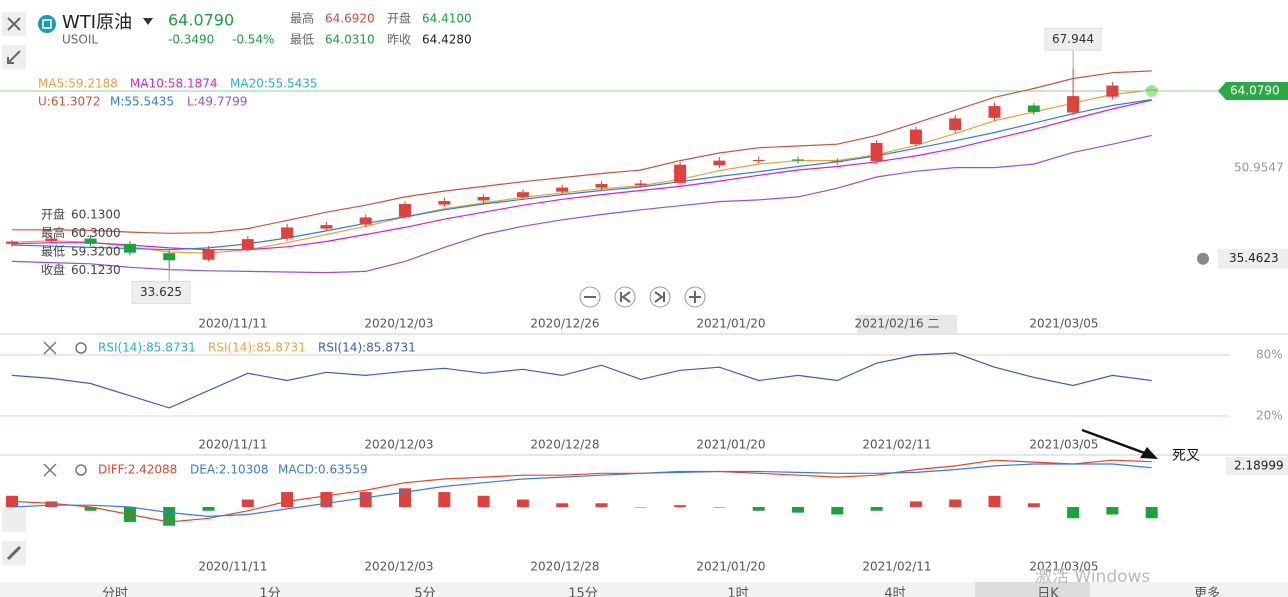  Describe the element at coordinates (350, 19) in the screenshot. I see `stat-value: 64.6920` at that location.